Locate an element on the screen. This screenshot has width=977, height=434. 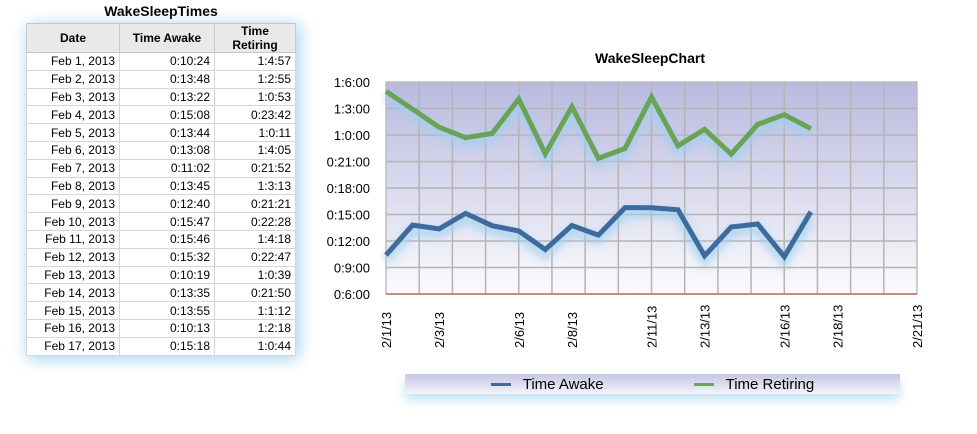
table-row: Feb 17, 2013 0:15:18 1:0:44 is located at coordinates (161, 346).